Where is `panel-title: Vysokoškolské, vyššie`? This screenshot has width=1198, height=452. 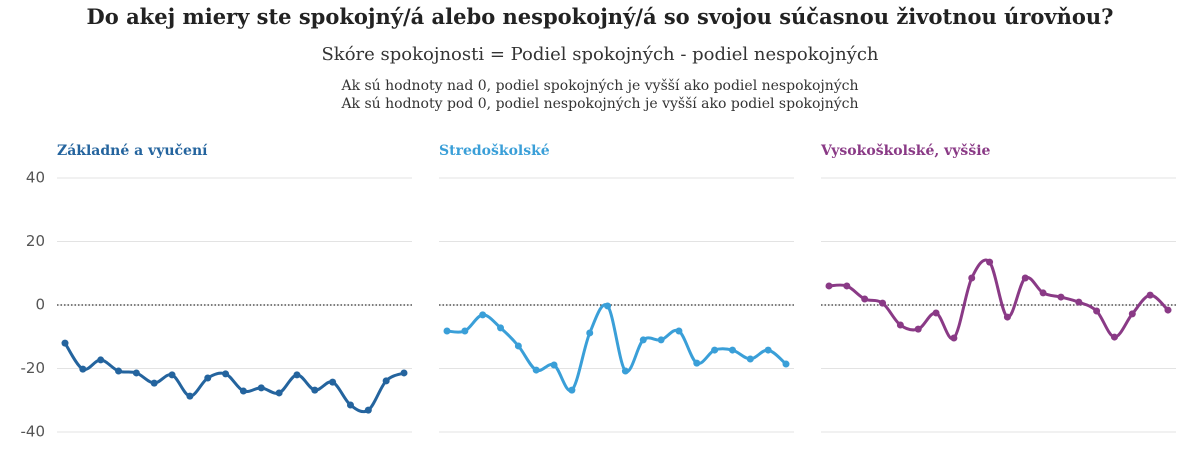
panel-title: Vysokoškolské, vyššie is located at coordinates (905, 151).